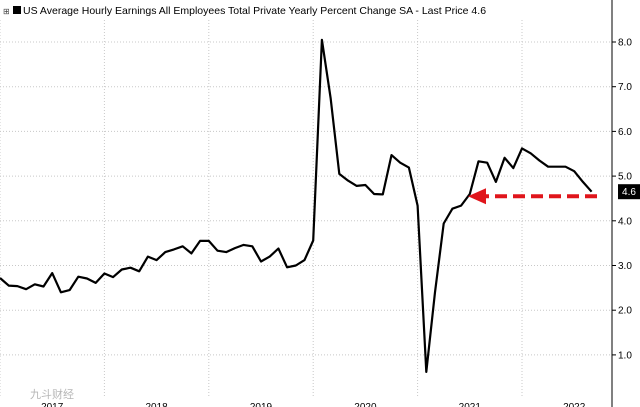 This screenshot has height=407, width=640. Describe the element at coordinates (574, 404) in the screenshot. I see `x-tick-label: 2022` at that location.